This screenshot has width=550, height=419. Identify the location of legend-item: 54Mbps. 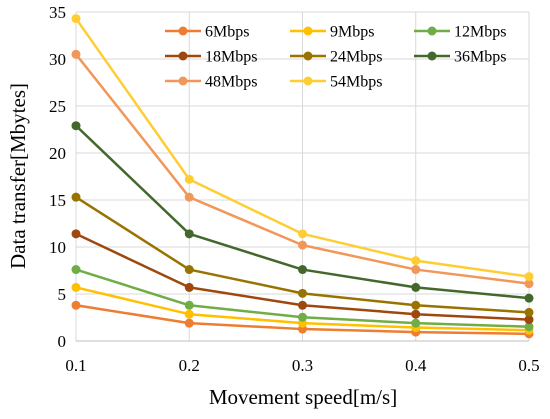
(336, 82).